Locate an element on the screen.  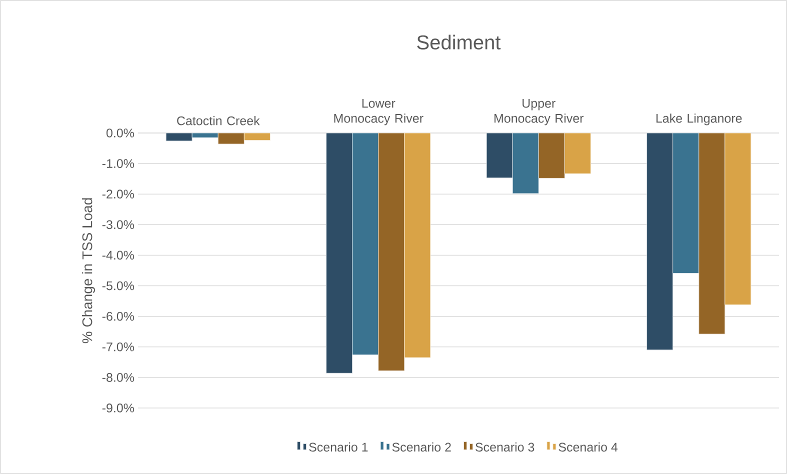
x-tick-label: Upper Monocacy River is located at coordinates (539, 112).